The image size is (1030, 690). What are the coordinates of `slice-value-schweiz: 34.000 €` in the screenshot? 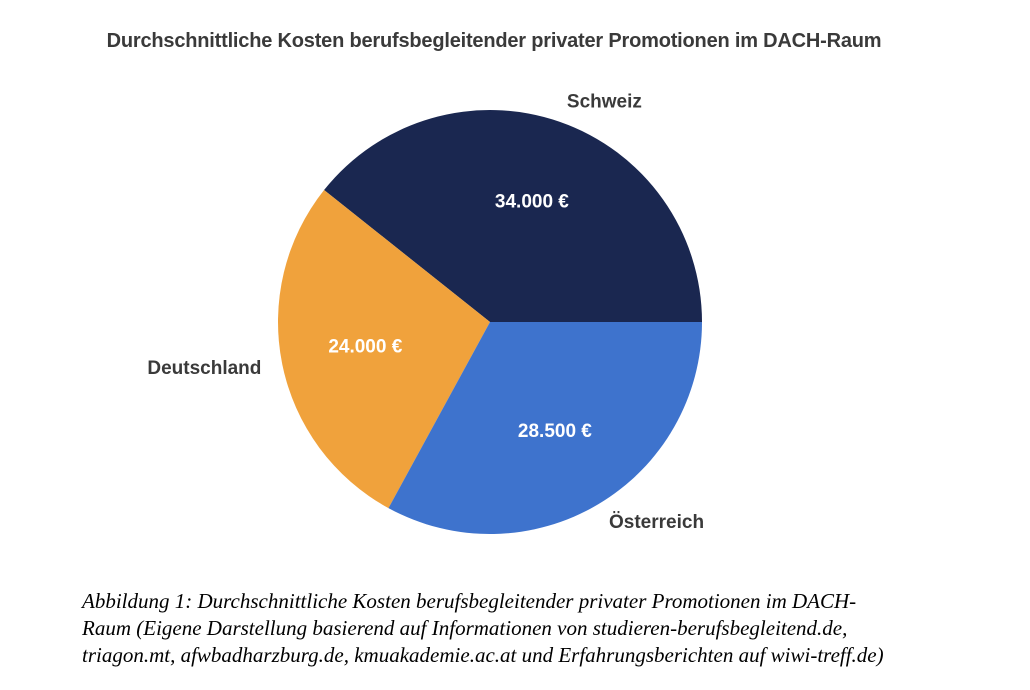 It's located at (532, 201).